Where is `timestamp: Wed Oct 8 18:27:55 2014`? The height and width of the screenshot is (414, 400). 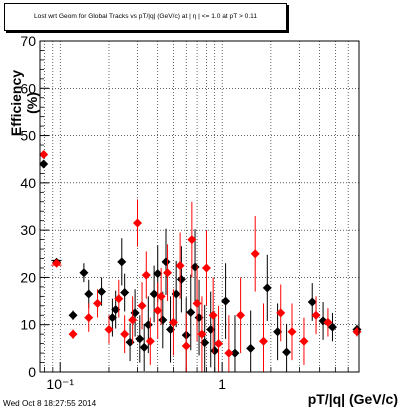 timestamp: Wed Oct 8 18:27:55 2014 is located at coordinates (50, 403).